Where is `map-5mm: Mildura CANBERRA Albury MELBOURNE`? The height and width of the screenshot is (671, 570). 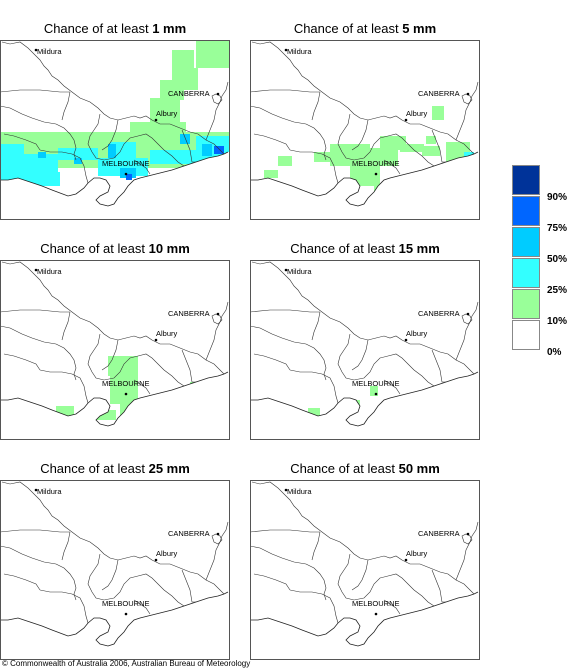 map-5mm: Mildura CANBERRA Albury MELBOURNE is located at coordinates (365, 130).